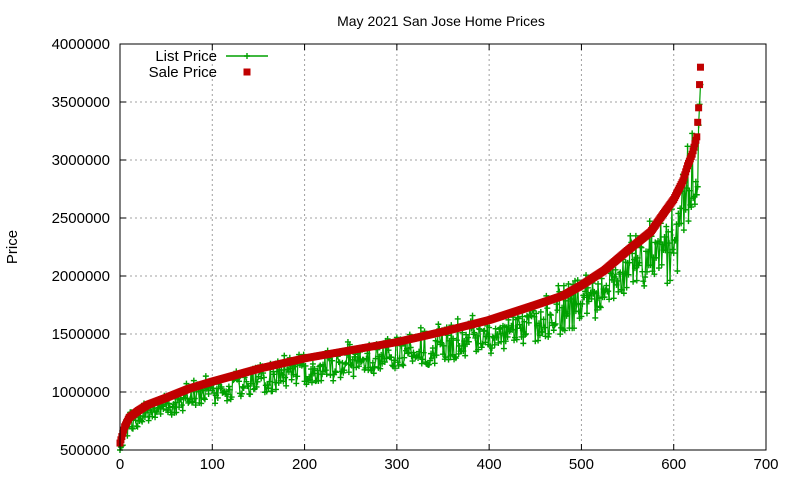  Describe the element at coordinates (81, 160) in the screenshot. I see `y-tick-label: 3000000` at that location.